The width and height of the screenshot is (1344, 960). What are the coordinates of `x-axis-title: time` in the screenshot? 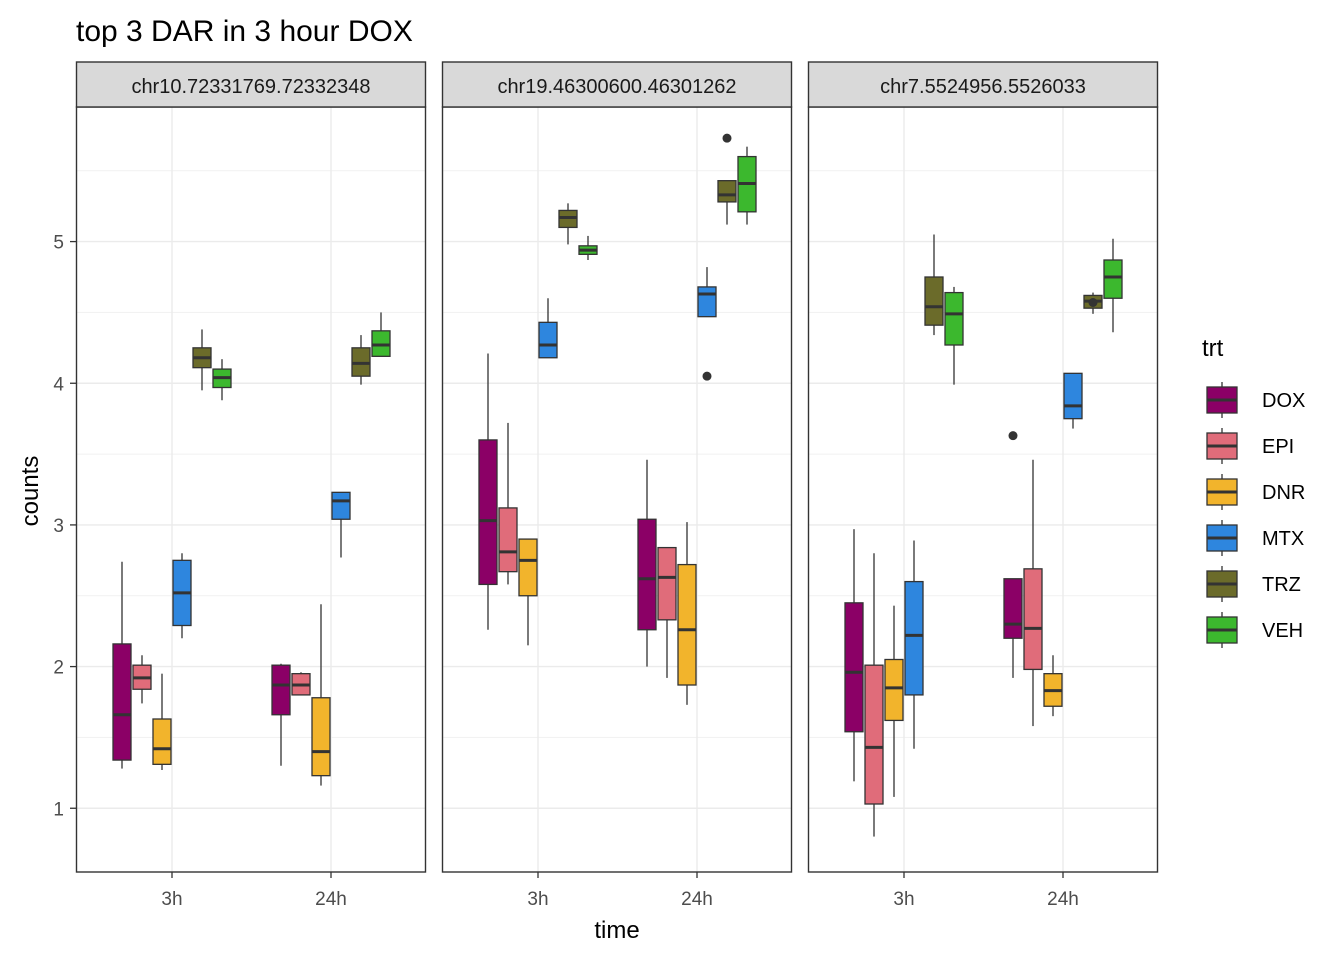 It's located at (616, 930).